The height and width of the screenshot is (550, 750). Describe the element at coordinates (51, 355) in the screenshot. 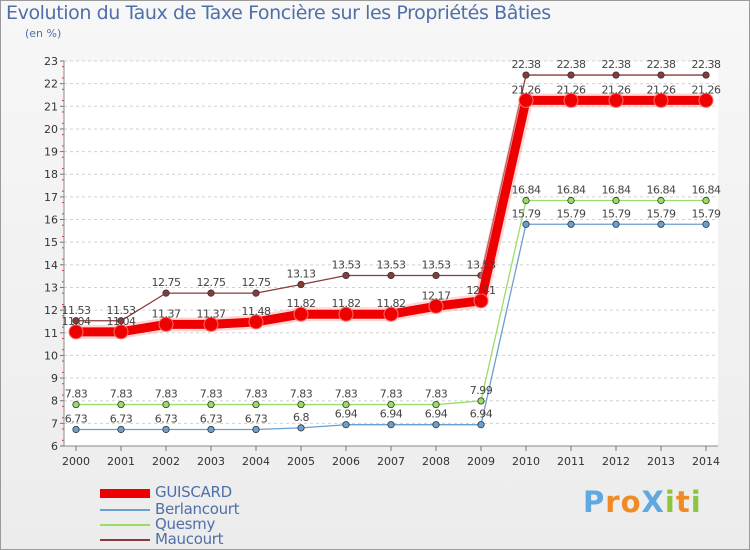

I see `y-tick-label: 10` at that location.